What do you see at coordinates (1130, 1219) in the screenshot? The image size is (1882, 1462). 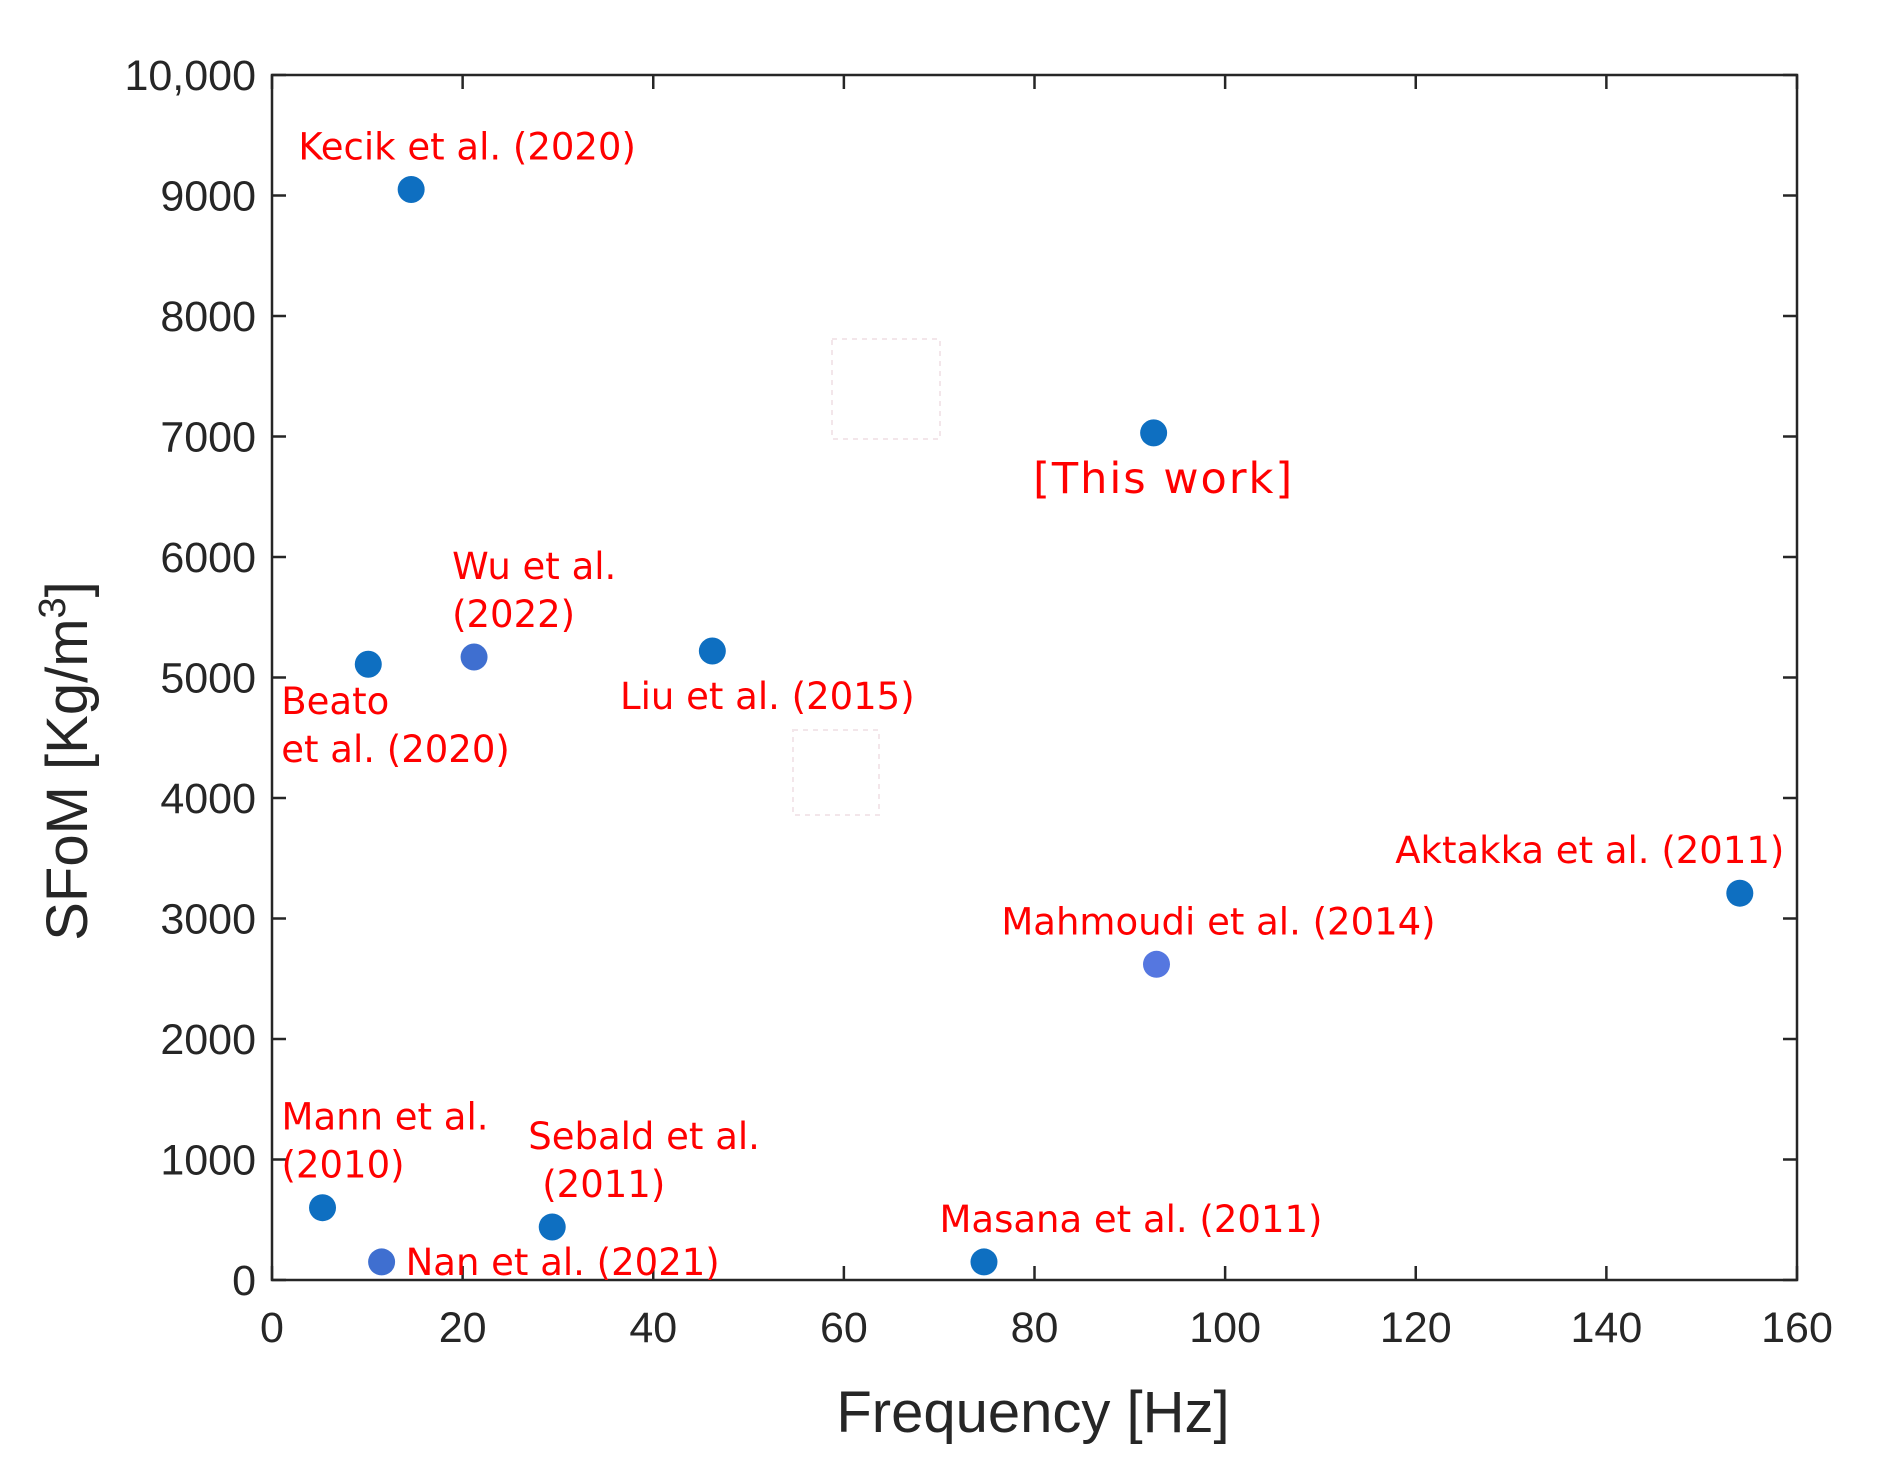 I see `data-label: Masana et al. (2011)` at bounding box center [1130, 1219].